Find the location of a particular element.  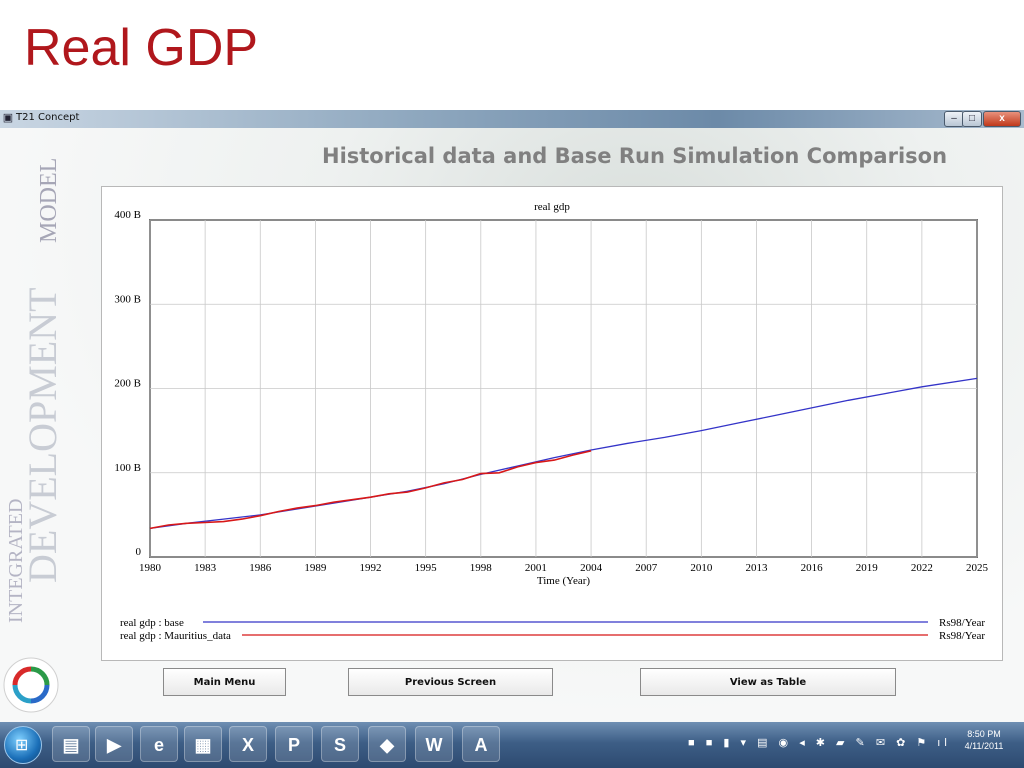

legend-label: real gdp : Mauritius_data is located at coordinates (175, 636).